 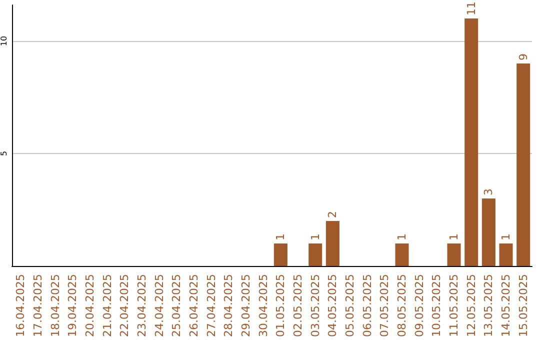 What do you see at coordinates (142, 306) in the screenshot?
I see `x-tick-label: 23.04.2025` at bounding box center [142, 306].